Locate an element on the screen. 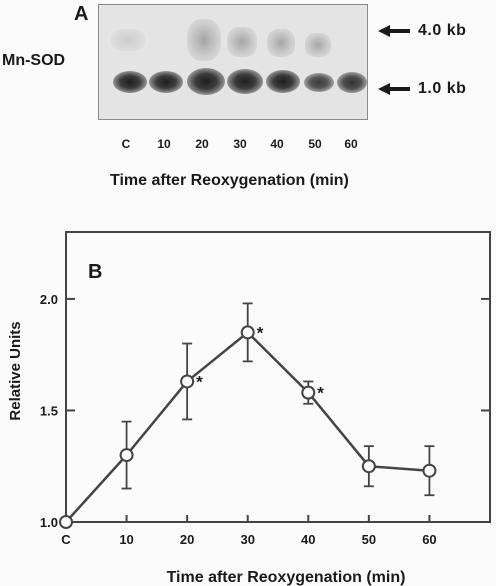 The image size is (496, 586). x-tick-label: 20 is located at coordinates (187, 539).